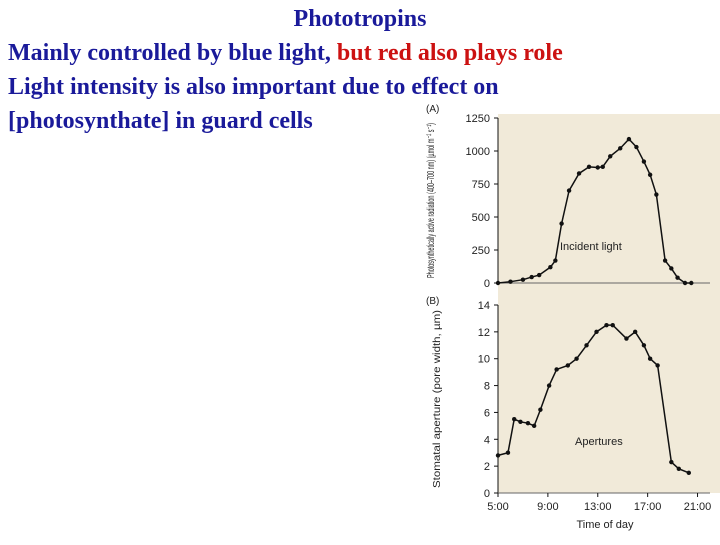 The height and width of the screenshot is (545, 720). I want to click on annotation-b: Apertures, so click(599, 442).